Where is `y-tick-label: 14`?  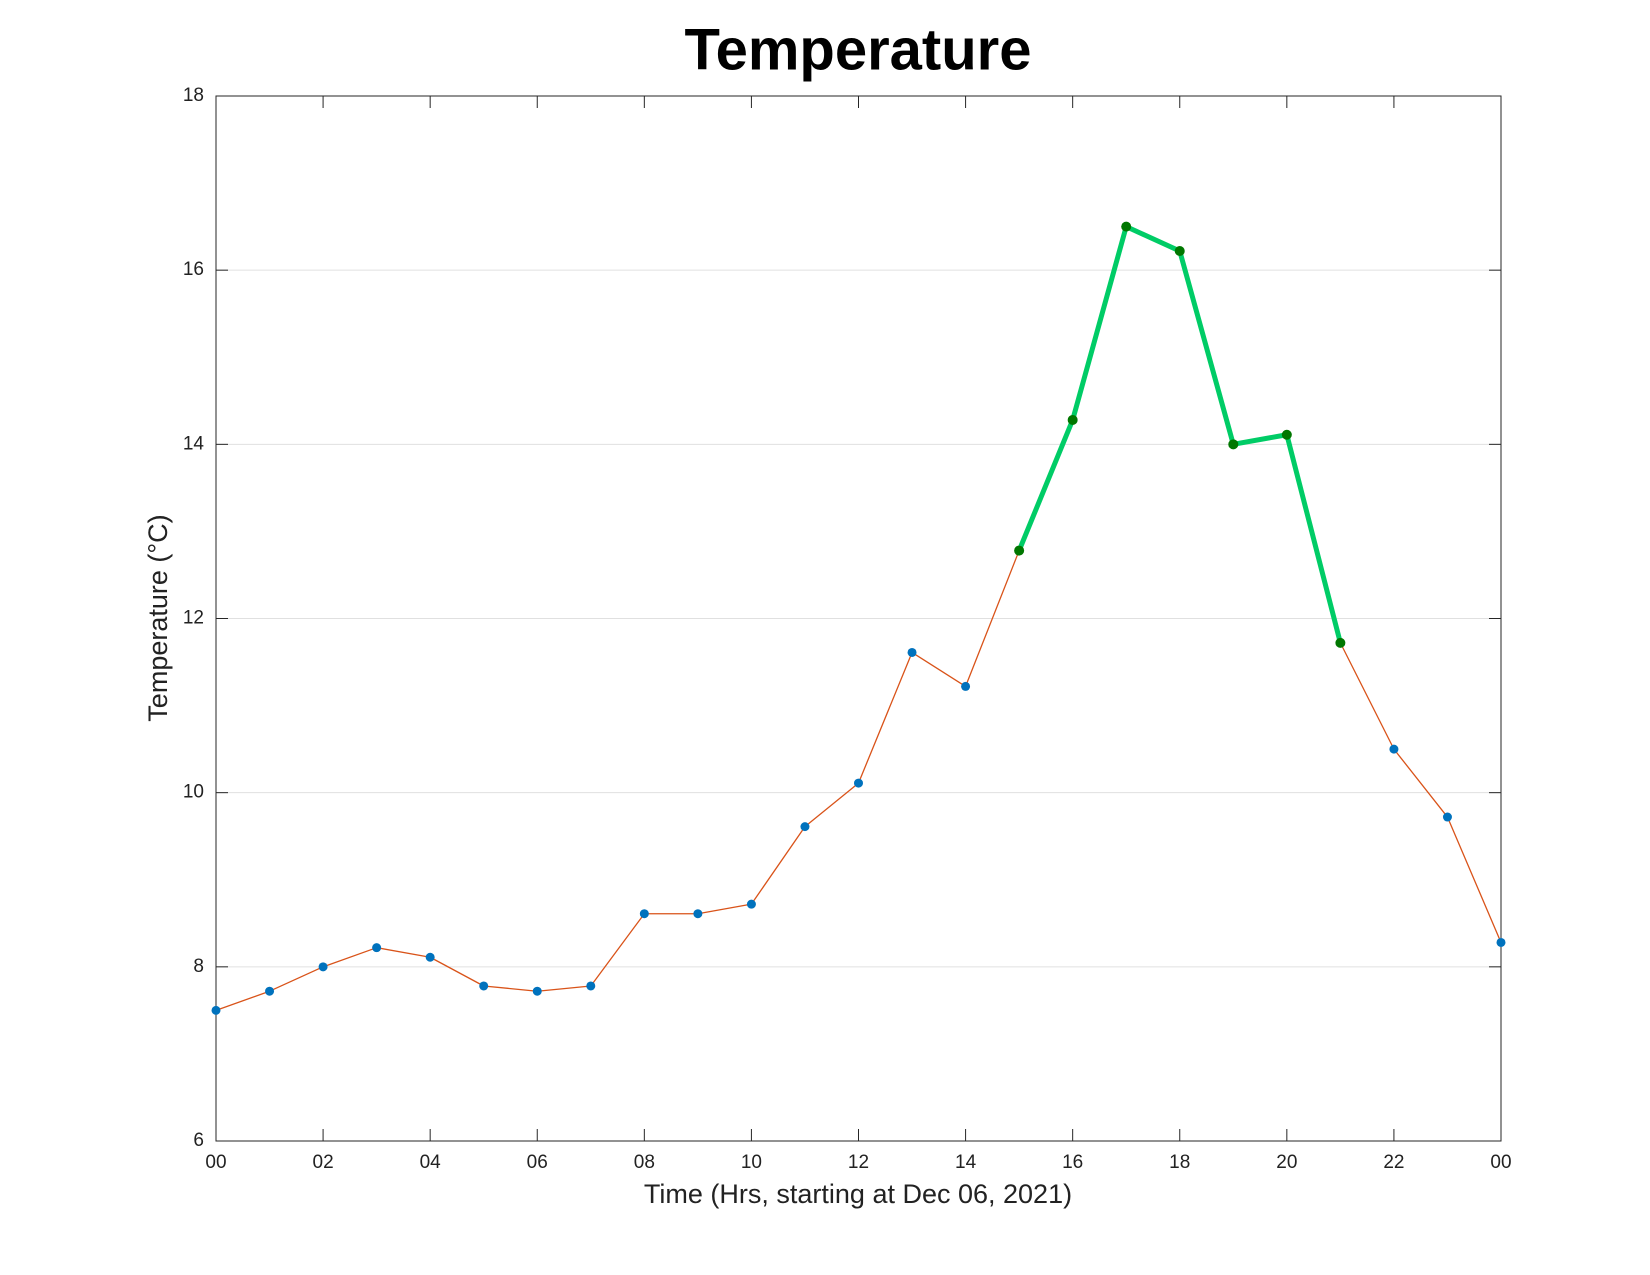
y-tick-label: 14 is located at coordinates (194, 443).